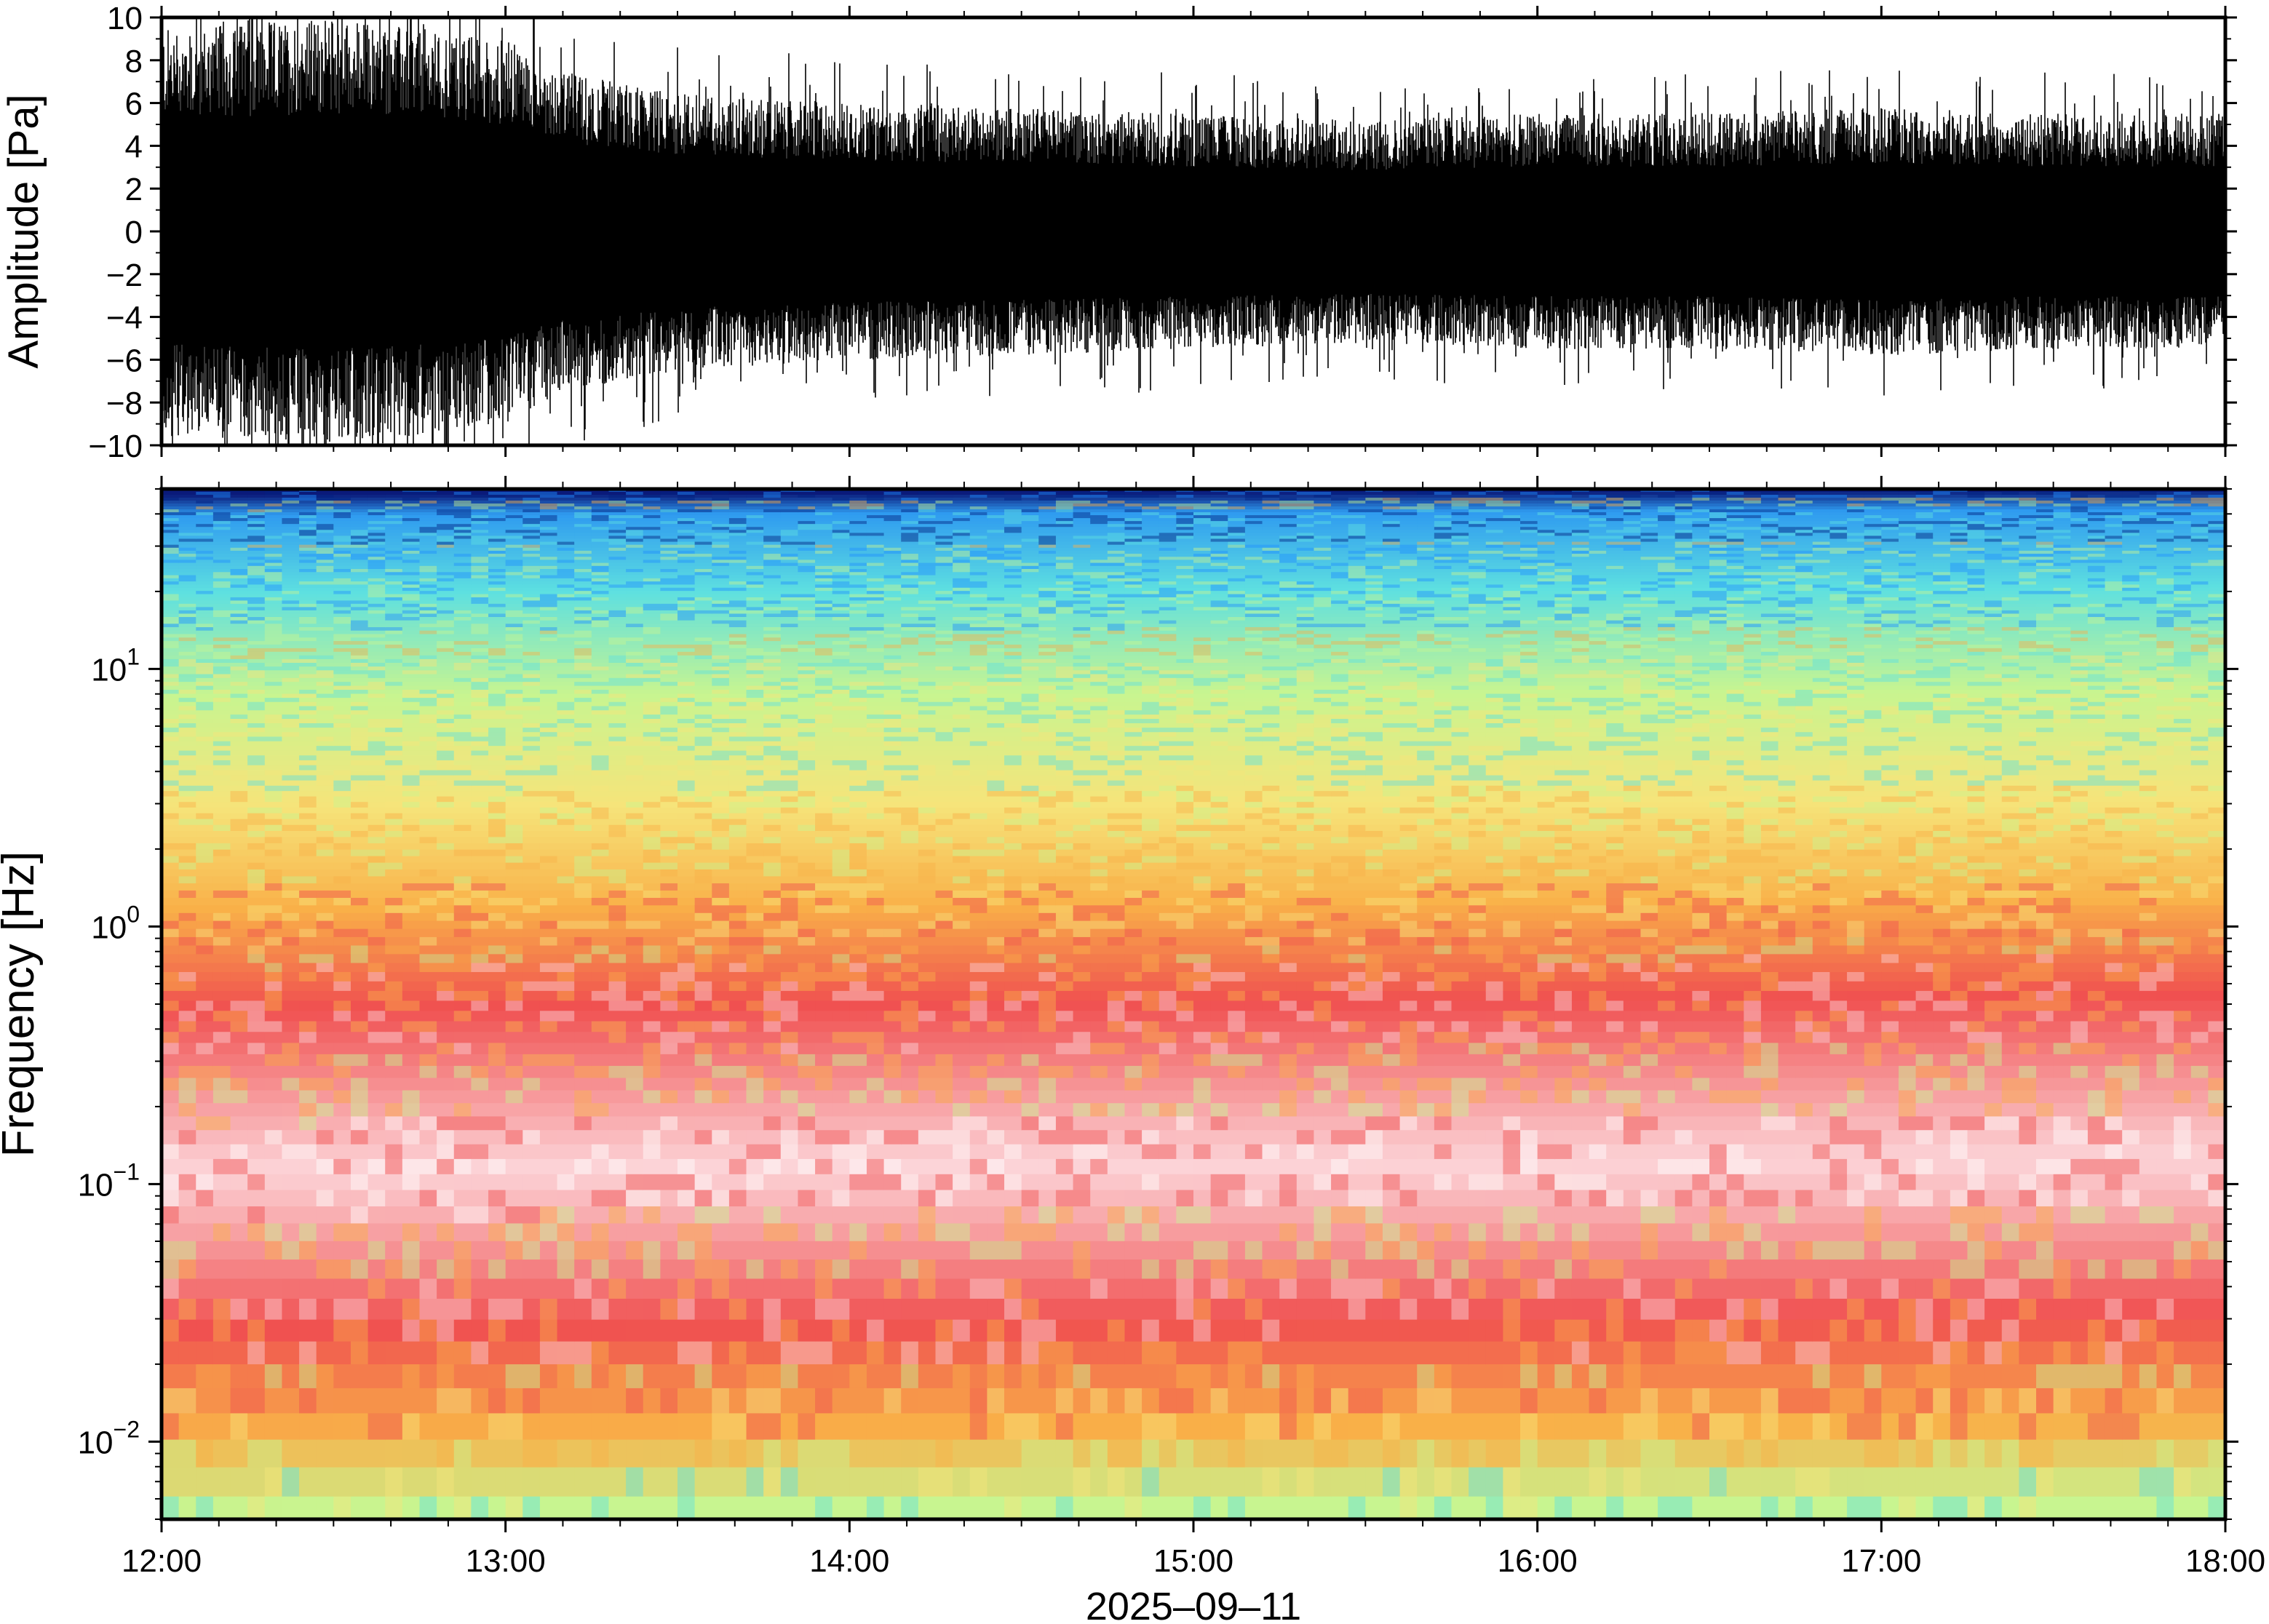  Describe the element at coordinates (134, 146) in the screenshot. I see `waveform-y-tick-label: 4` at that location.